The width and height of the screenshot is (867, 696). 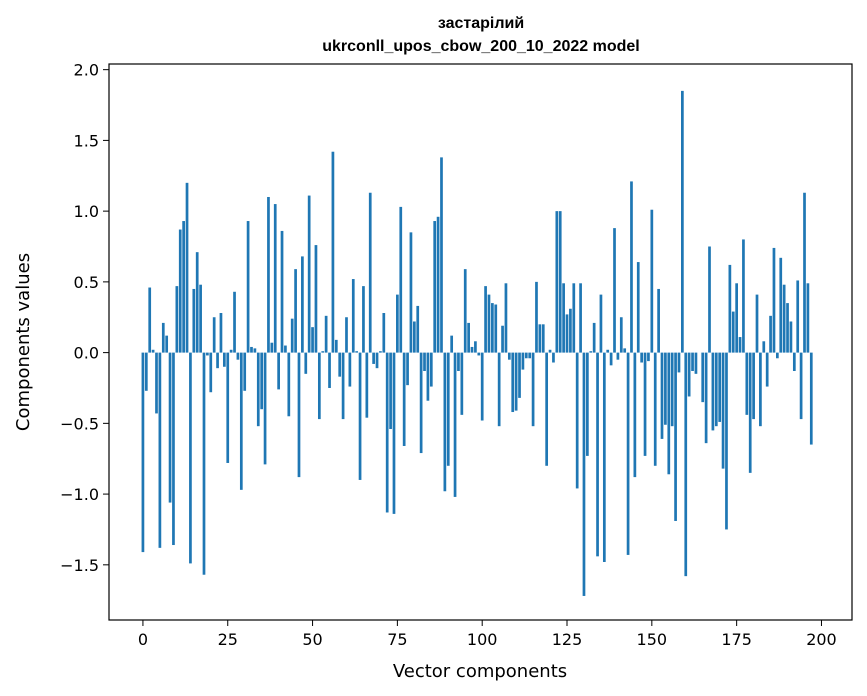 What do you see at coordinates (397, 639) in the screenshot?
I see `x-tick-label: 75` at bounding box center [397, 639].